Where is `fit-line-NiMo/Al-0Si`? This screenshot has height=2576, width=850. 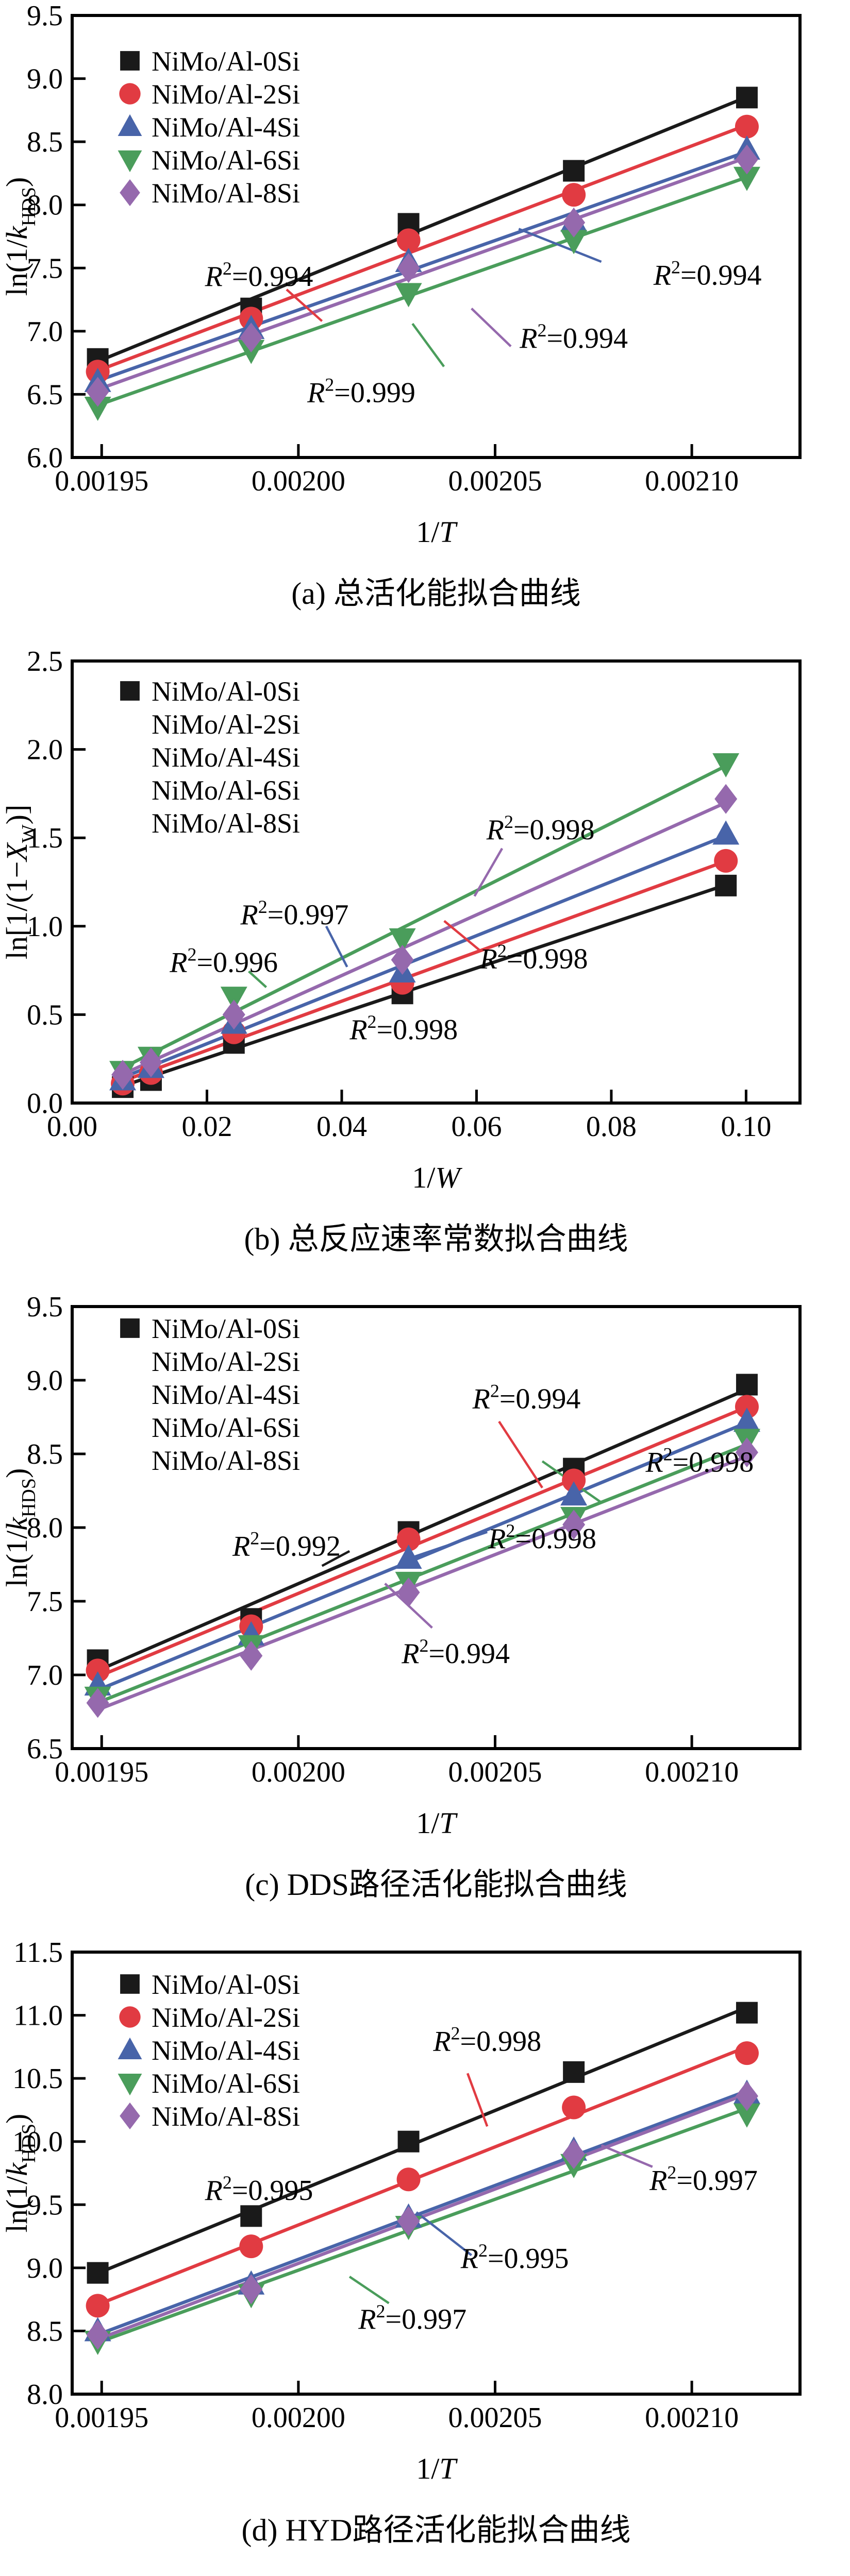 fit-line-NiMo/Al-0Si is located at coordinates (422, 229).